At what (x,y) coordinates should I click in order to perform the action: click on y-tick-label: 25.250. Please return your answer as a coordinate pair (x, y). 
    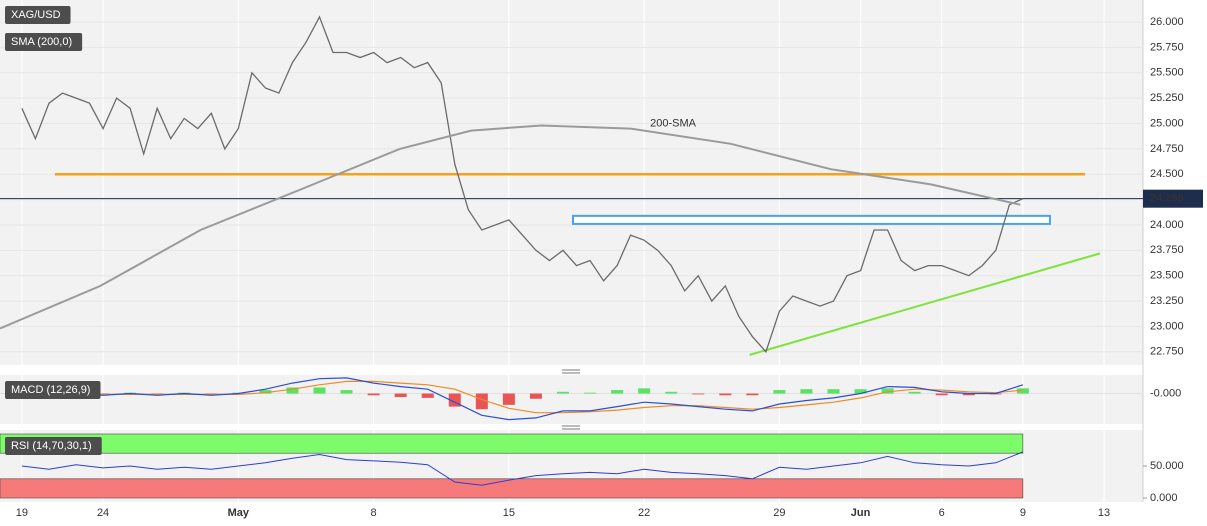
    Looking at the image, I should click on (1167, 98).